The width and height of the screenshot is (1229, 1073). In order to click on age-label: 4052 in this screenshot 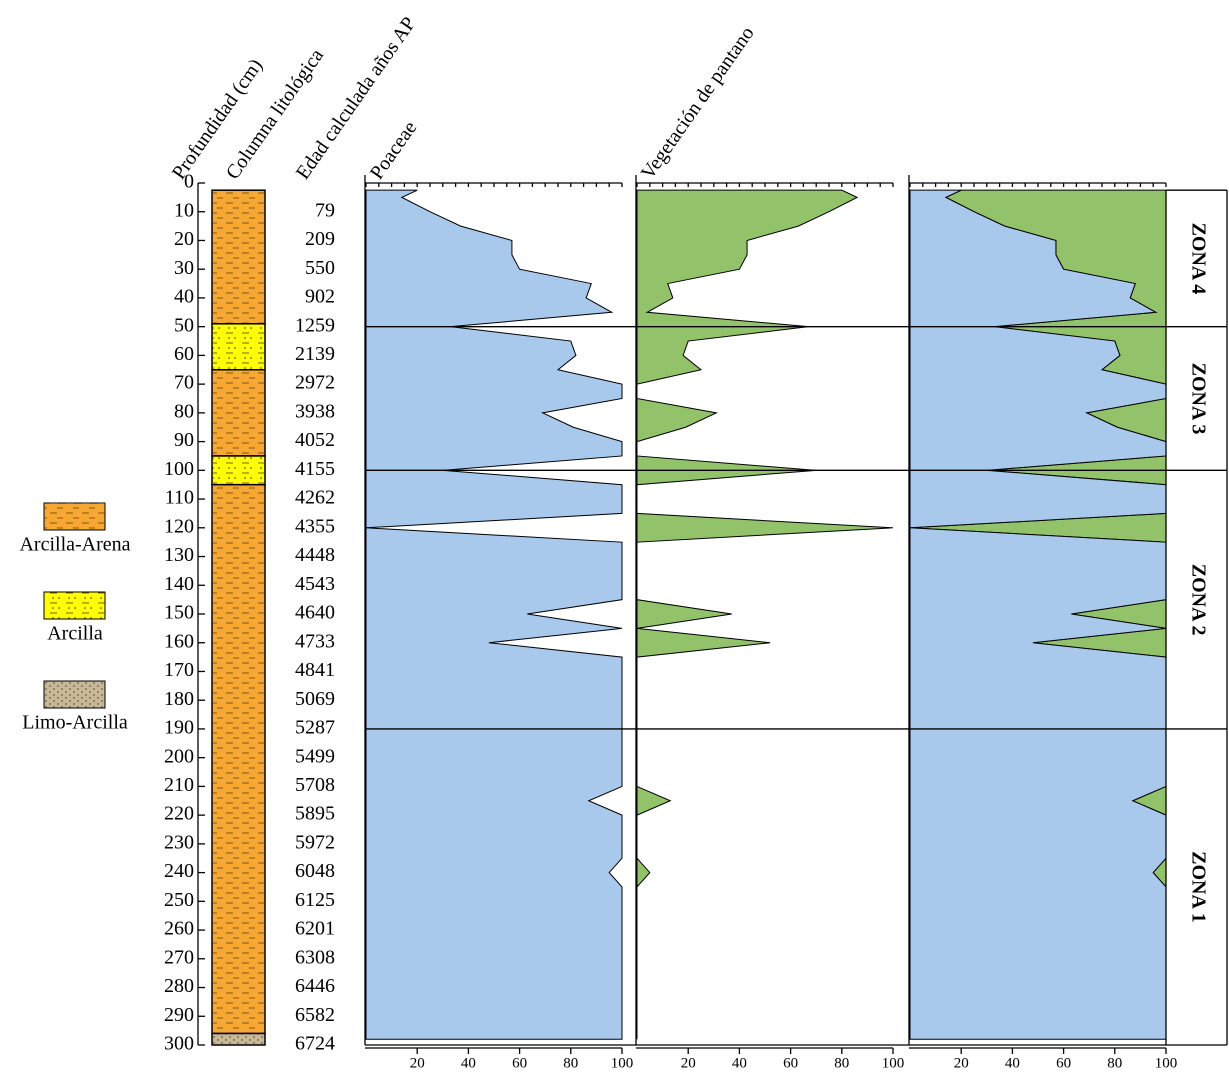, I will do `click(315, 440)`.